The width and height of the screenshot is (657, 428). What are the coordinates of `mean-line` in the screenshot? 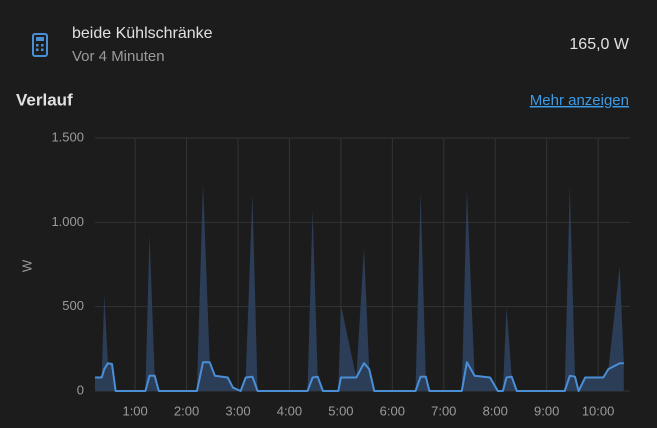 It's located at (359, 376).